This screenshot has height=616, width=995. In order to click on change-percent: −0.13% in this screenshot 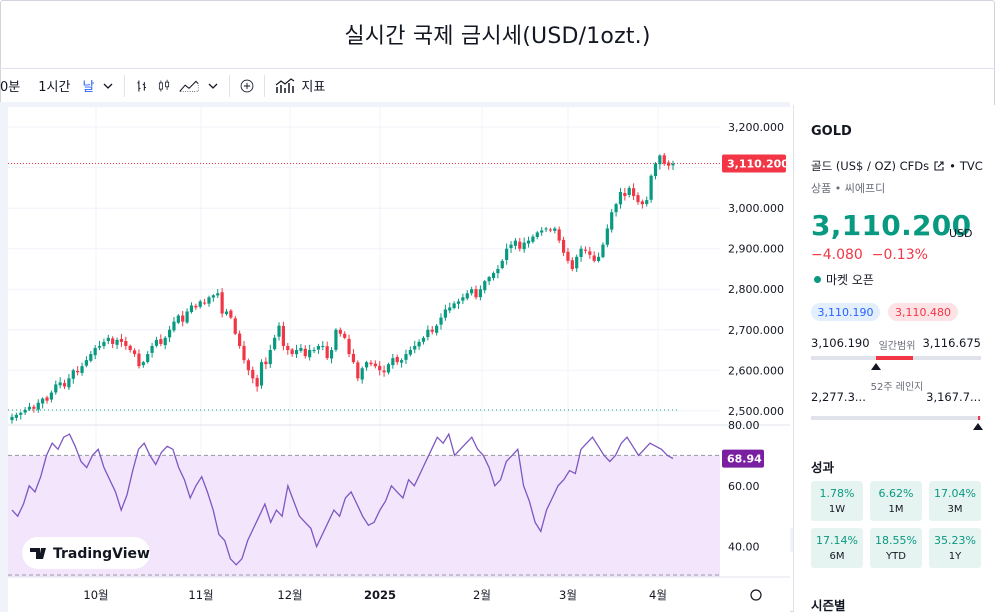, I will do `click(899, 255)`.